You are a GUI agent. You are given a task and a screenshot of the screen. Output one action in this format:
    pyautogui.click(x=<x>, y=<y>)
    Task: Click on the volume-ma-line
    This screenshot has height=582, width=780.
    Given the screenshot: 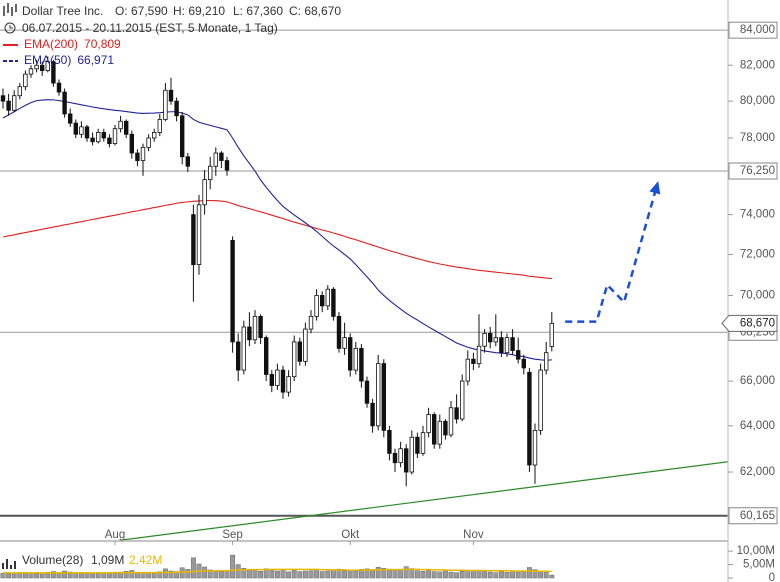 What is the action you would take?
    pyautogui.click(x=277, y=571)
    